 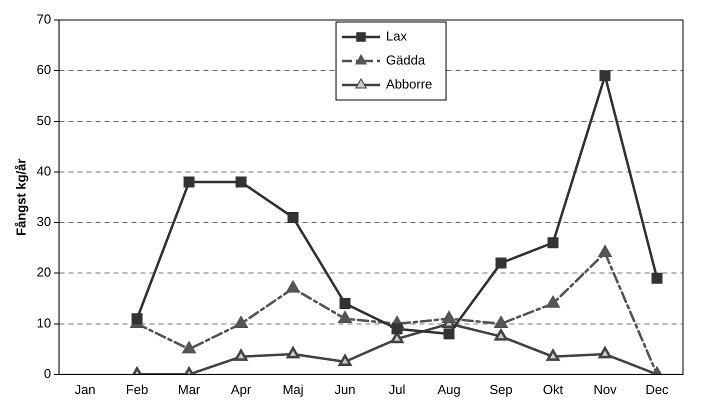 I want to click on x-tick-label: Okt, so click(x=553, y=389).